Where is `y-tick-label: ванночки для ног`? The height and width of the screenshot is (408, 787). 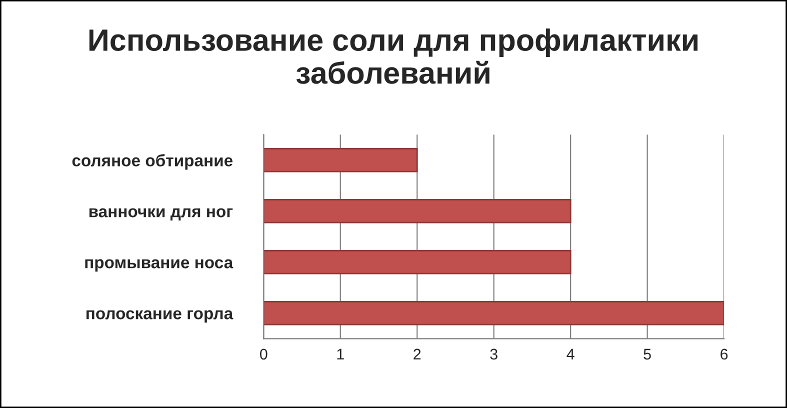 y-tick-label: ванночки для ног is located at coordinates (161, 214).